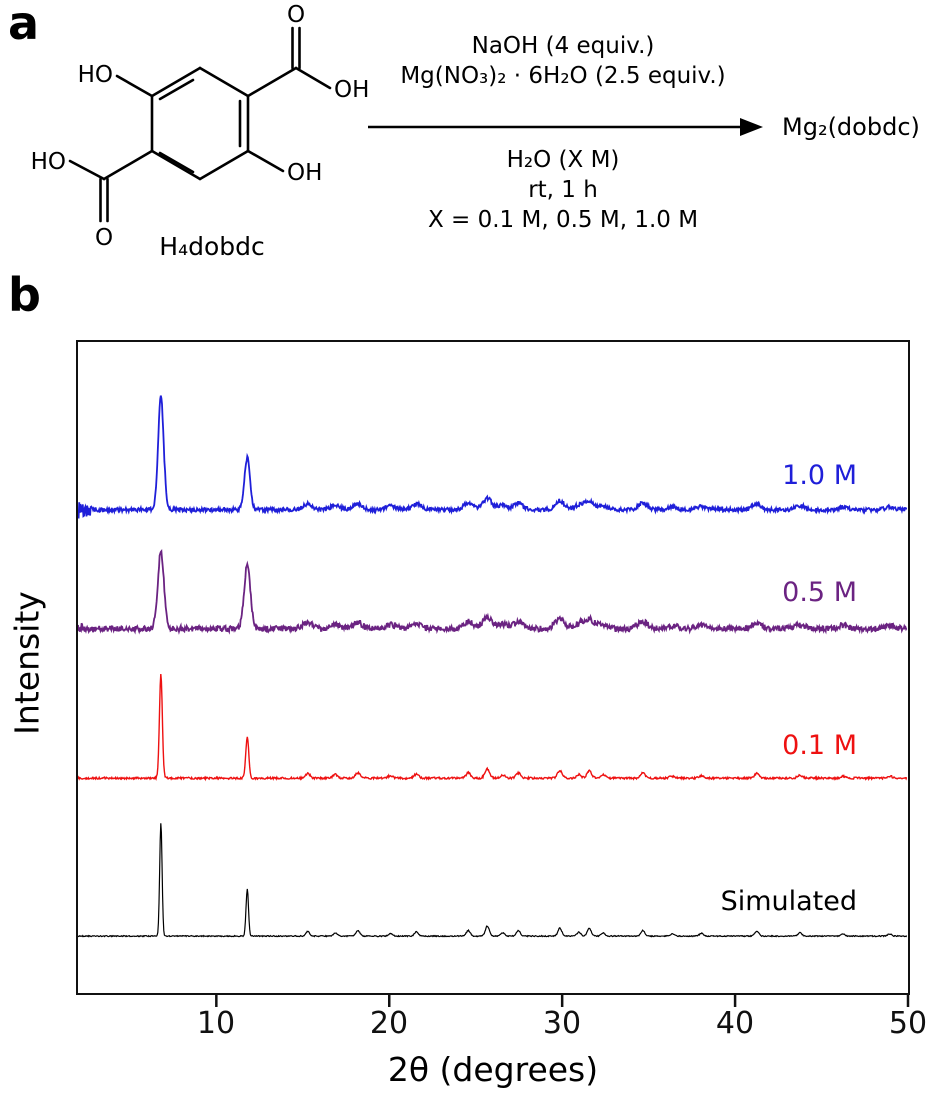  What do you see at coordinates (492, 457) in the screenshot?
I see `xrd-trace-1-0-m` at bounding box center [492, 457].